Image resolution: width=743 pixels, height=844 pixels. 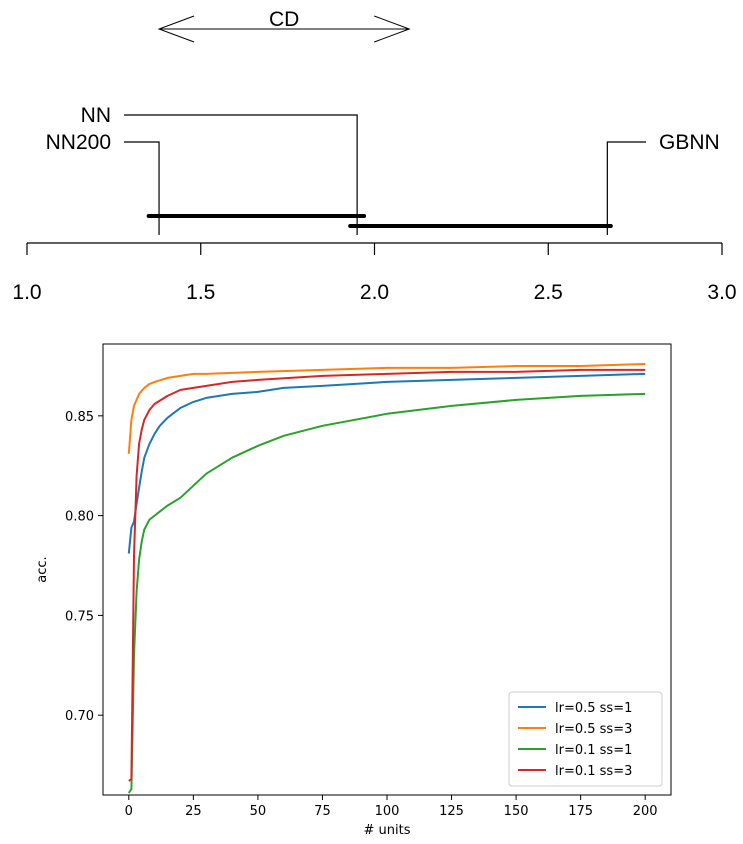 I want to click on cd-clique-bars, so click(x=379, y=221).